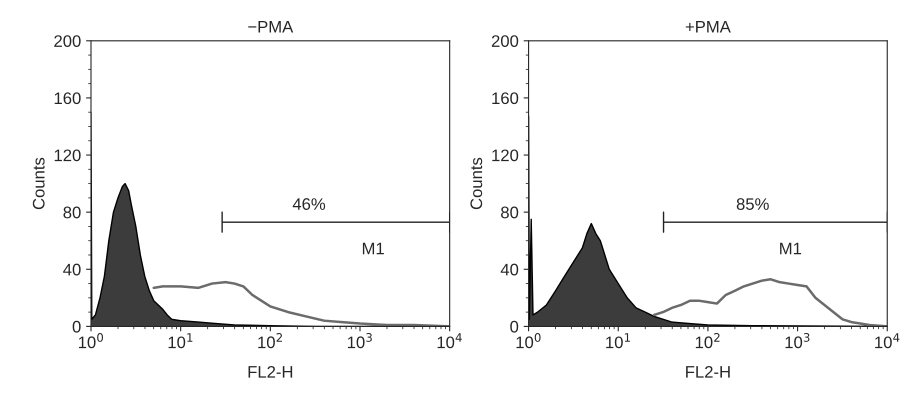 The width and height of the screenshot is (910, 408). What do you see at coordinates (752, 204) in the screenshot?
I see `annotation: 85%` at bounding box center [752, 204].